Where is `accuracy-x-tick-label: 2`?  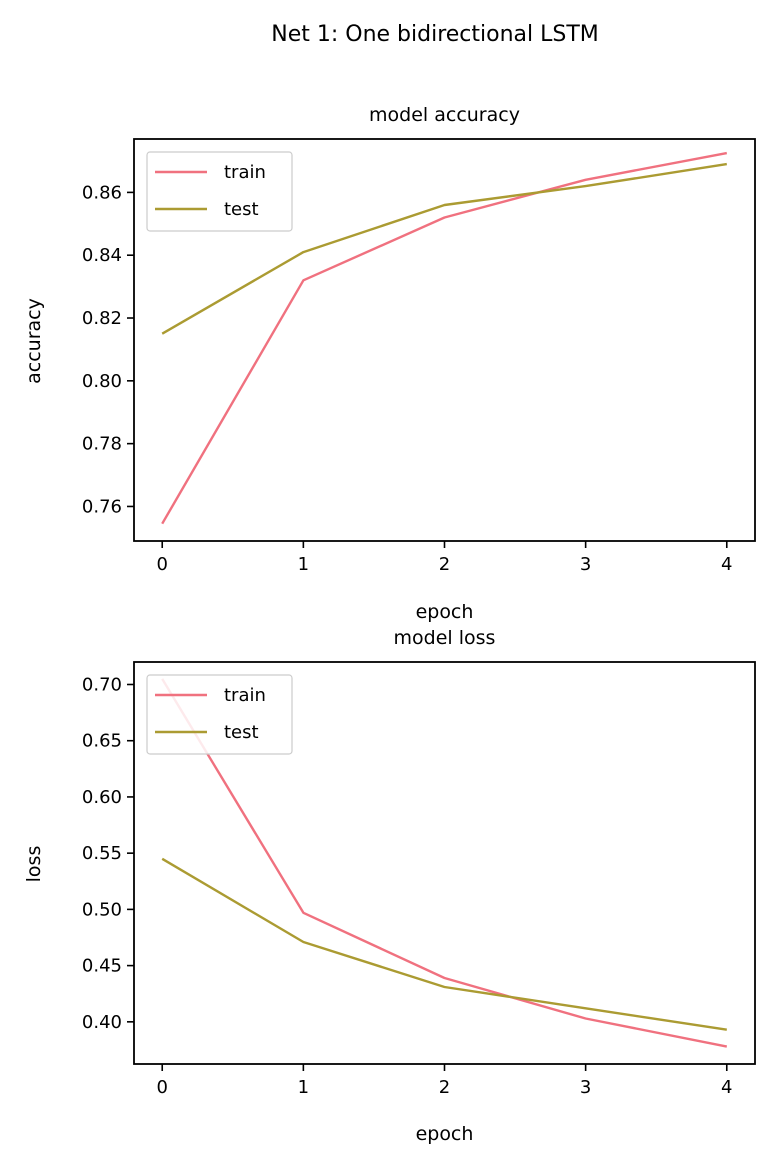 accuracy-x-tick-label: 2 is located at coordinates (444, 564).